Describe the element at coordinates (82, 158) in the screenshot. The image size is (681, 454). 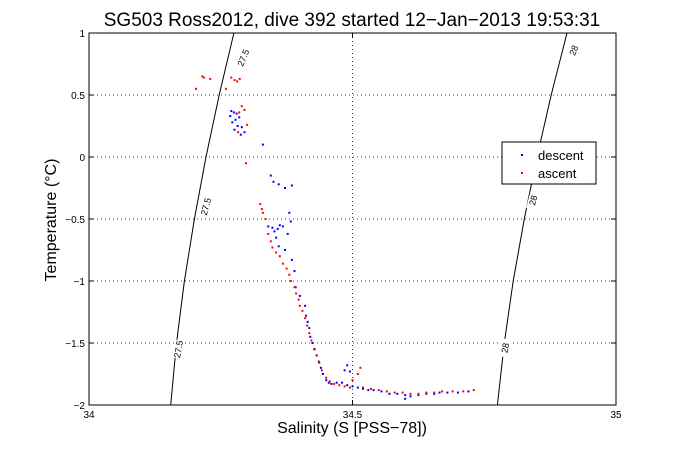
I see `y-tick-label: 0` at that location.